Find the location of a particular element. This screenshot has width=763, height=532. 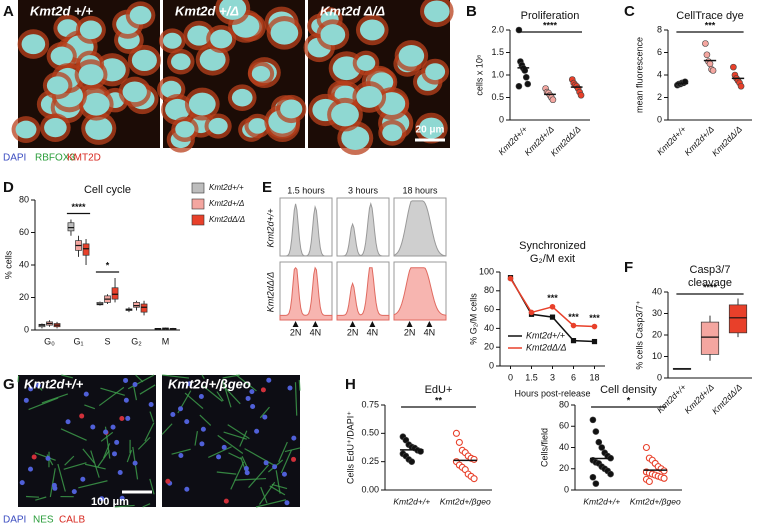

y-tick-label: 0.75 is located at coordinates (370, 404).